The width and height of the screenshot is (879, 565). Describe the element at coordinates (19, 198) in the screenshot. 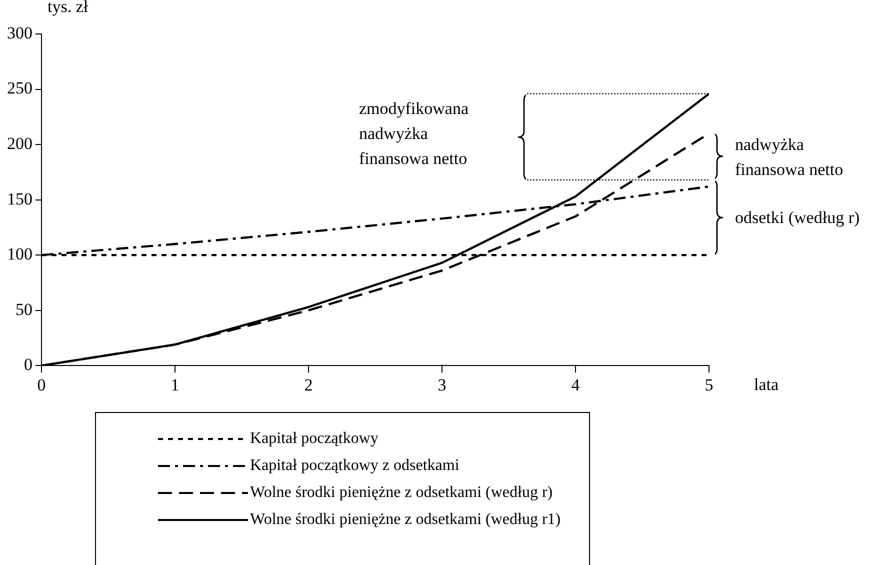

I see `y-tick-label: 150` at that location.